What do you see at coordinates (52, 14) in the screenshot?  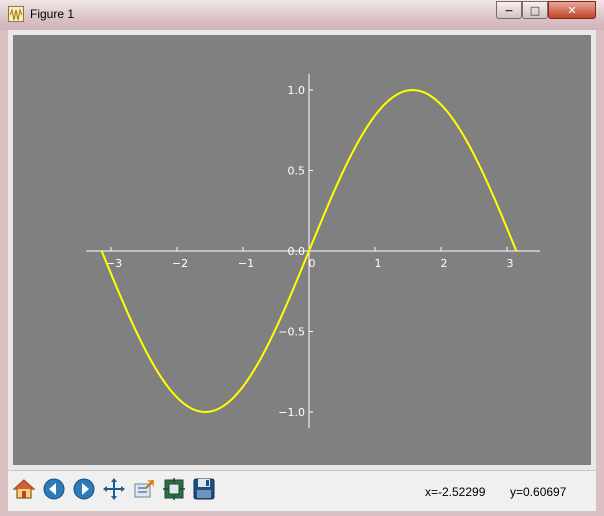 I see `window-title: Figure 1` at bounding box center [52, 14].